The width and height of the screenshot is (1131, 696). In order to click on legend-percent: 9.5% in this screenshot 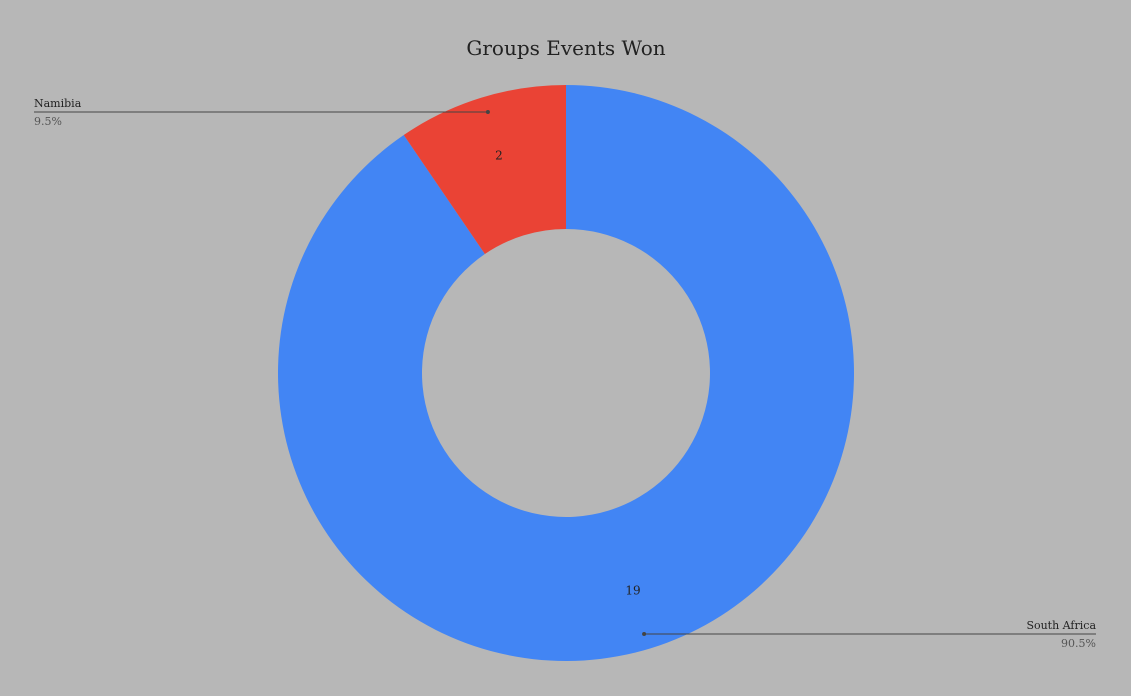, I will do `click(48, 121)`.